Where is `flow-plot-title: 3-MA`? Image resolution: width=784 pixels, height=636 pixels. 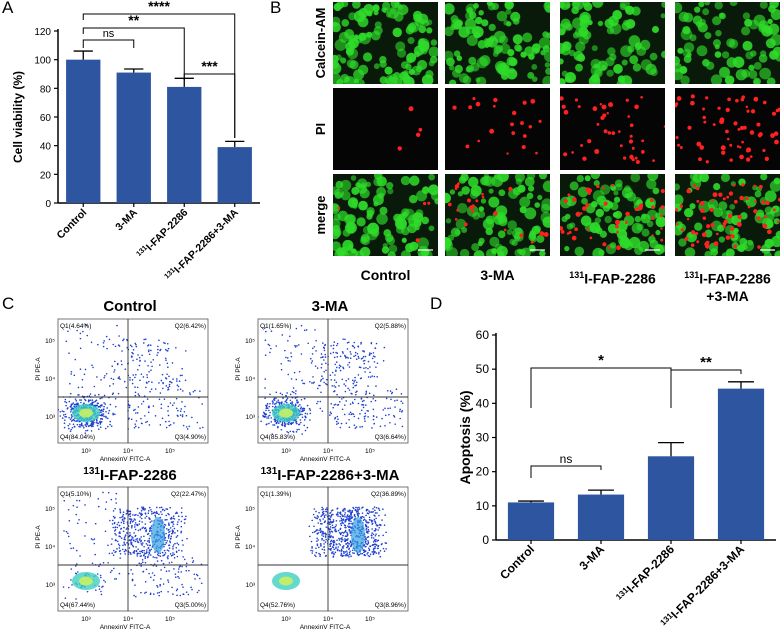
flow-plot-title: 3-MA is located at coordinates (330, 306).